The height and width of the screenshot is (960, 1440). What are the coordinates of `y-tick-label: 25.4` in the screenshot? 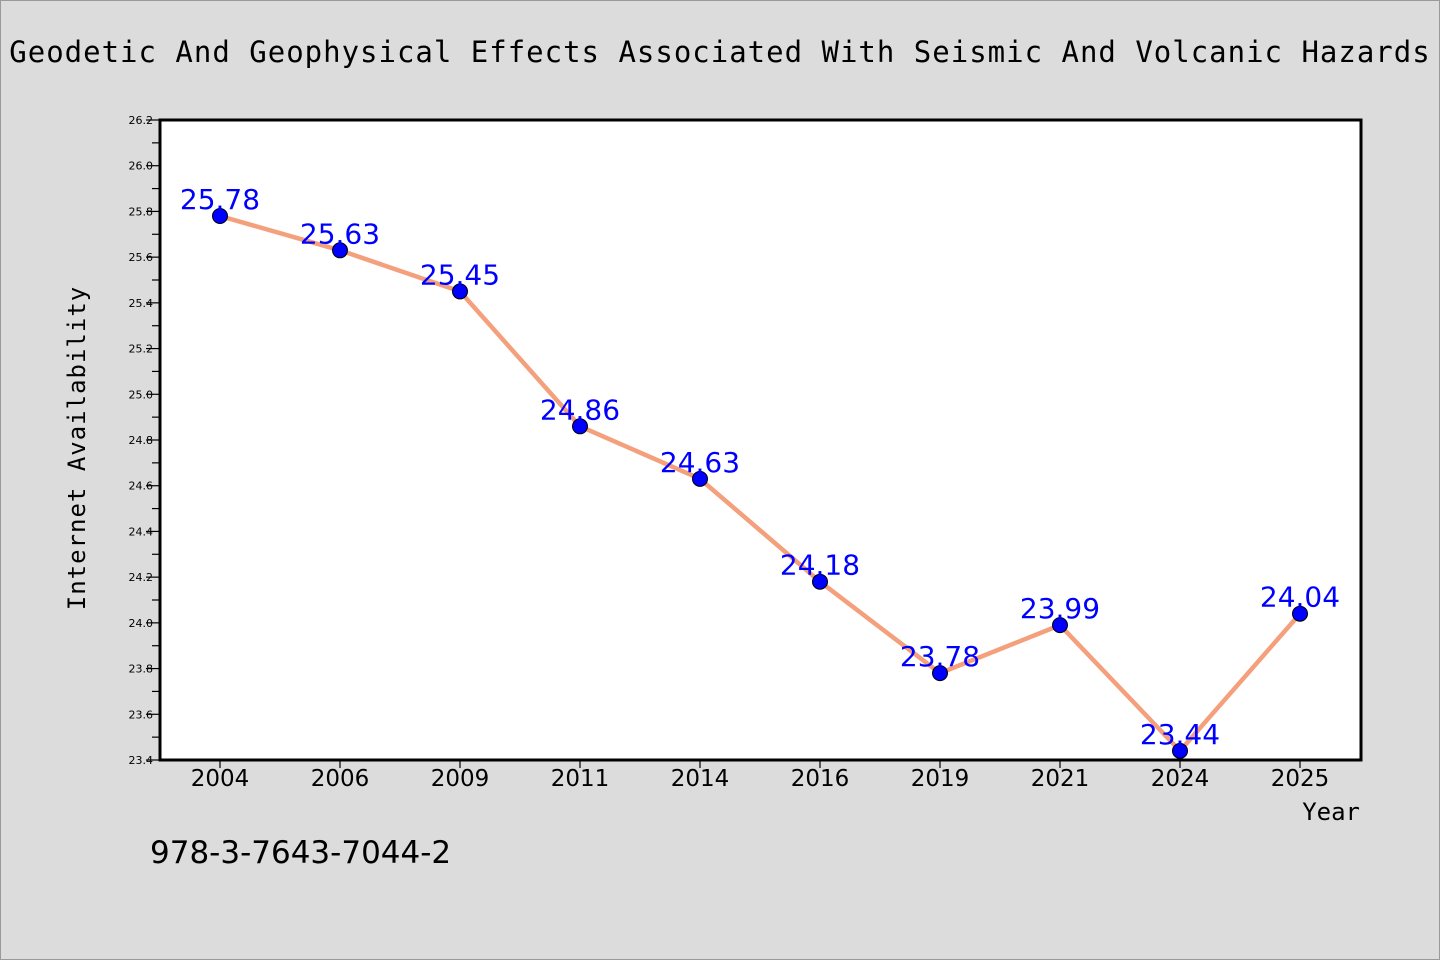 It's located at (141, 303).